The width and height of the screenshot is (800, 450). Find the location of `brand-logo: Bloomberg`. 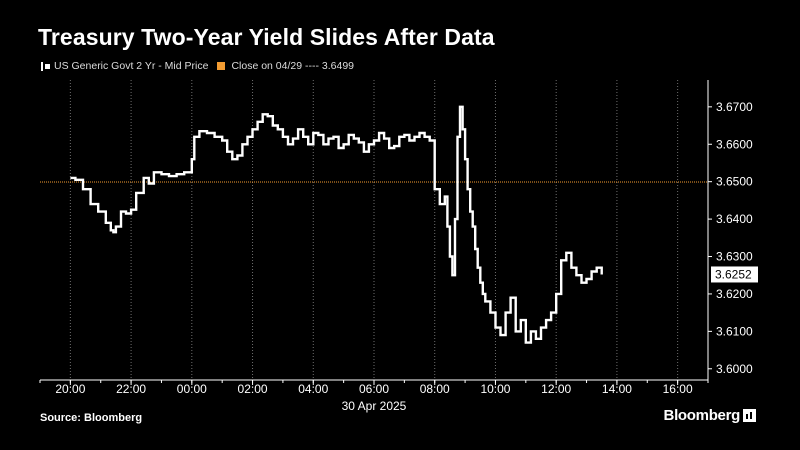

brand-logo: Bloomberg is located at coordinates (710, 415).